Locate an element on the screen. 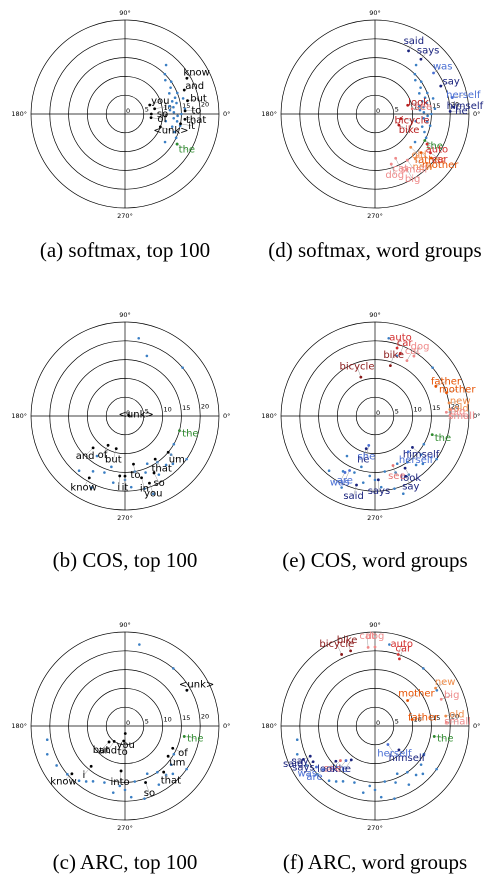 The height and width of the screenshot is (886, 500). word-label: i is located at coordinates (118, 487).